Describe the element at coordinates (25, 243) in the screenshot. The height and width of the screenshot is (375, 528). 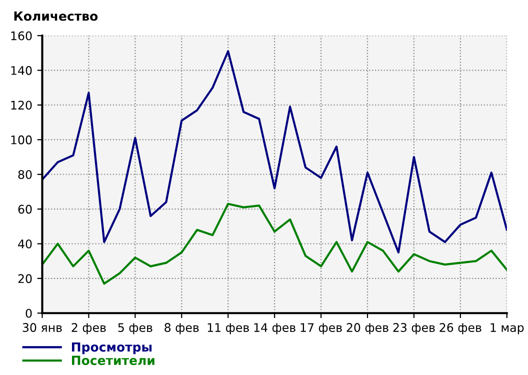
I see `y-tick-label: 40` at that location.